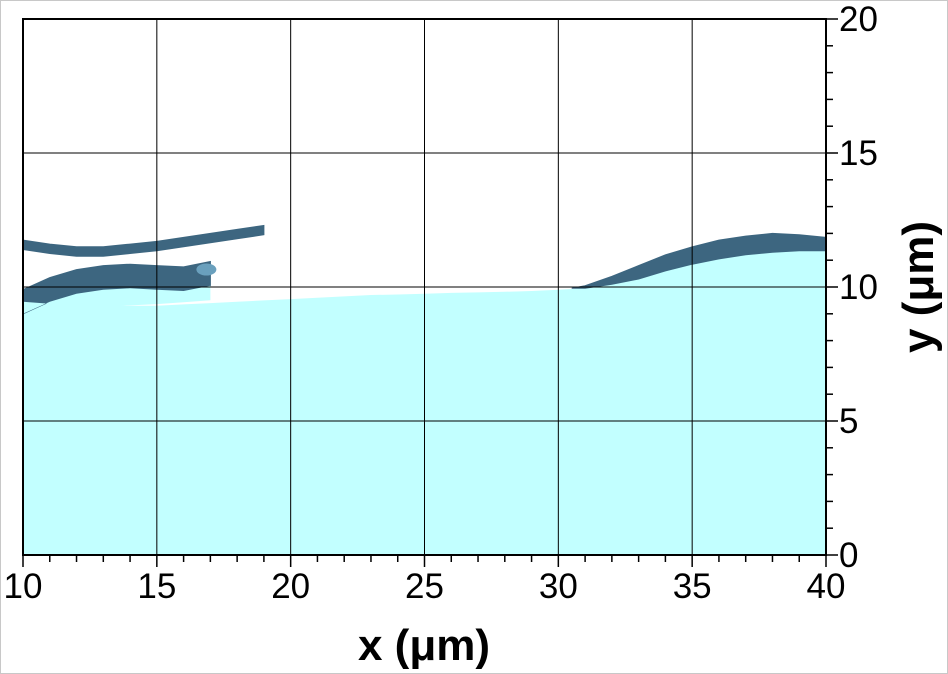 Image resolution: width=948 pixels, height=674 pixels. I want to click on lower-finger-tip, so click(206, 269).